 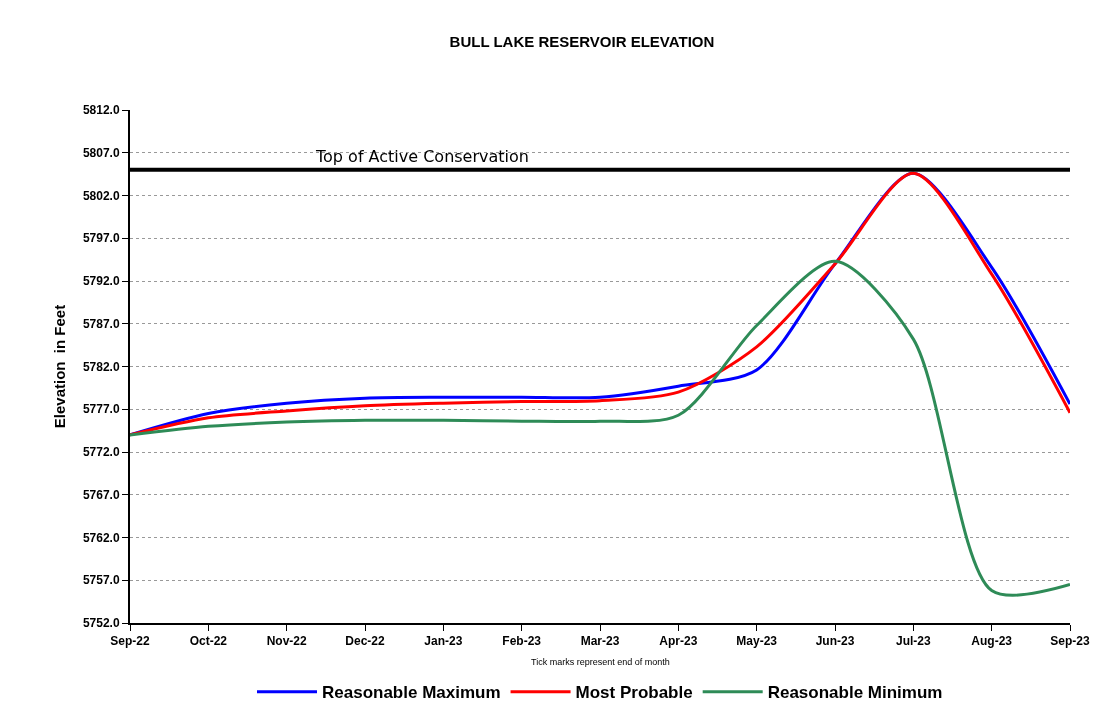 I want to click on y-tick-label: 5767.0, so click(x=101, y=494).